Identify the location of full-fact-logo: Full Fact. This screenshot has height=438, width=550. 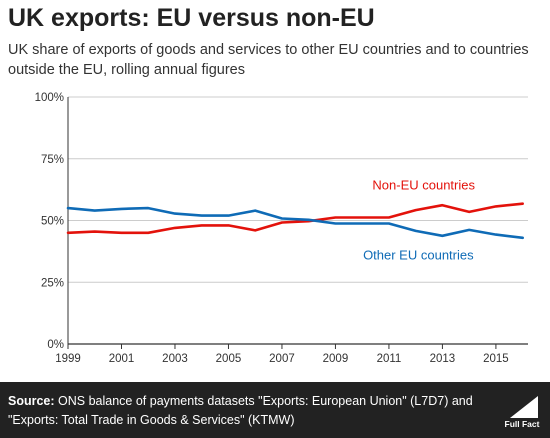
(522, 411).